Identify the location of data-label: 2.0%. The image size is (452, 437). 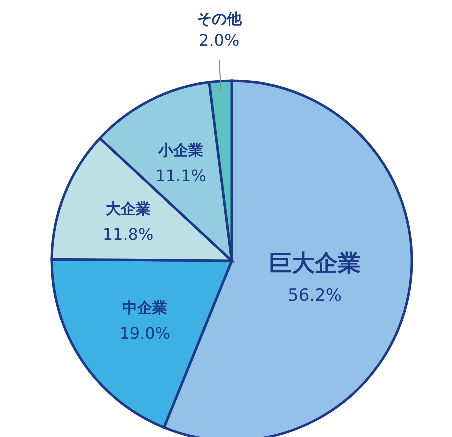
(219, 40).